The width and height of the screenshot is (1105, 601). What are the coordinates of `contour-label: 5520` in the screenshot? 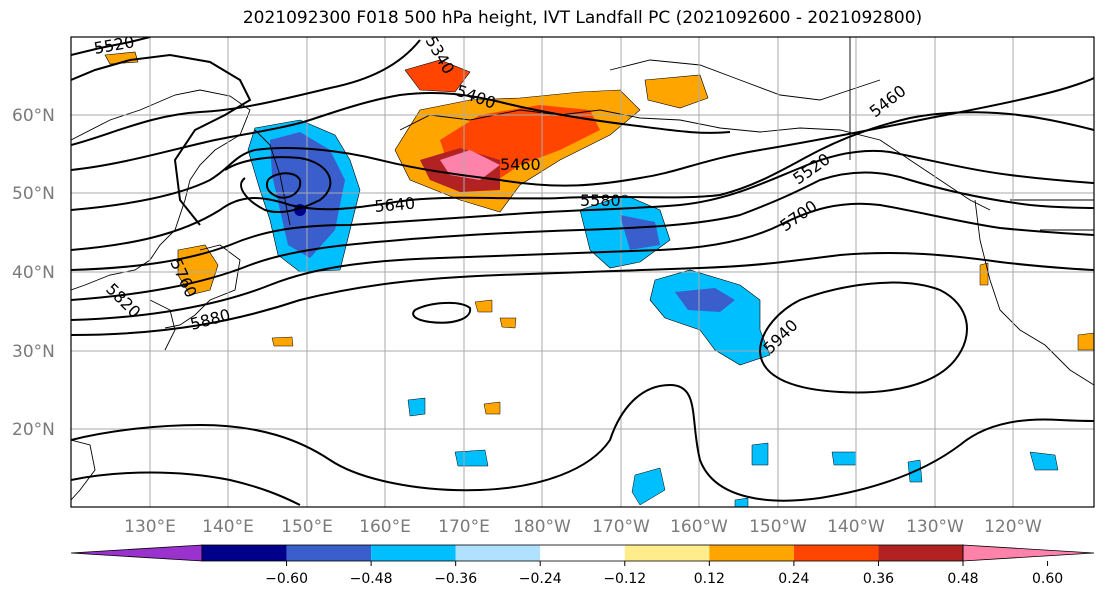 It's located at (113, 45).